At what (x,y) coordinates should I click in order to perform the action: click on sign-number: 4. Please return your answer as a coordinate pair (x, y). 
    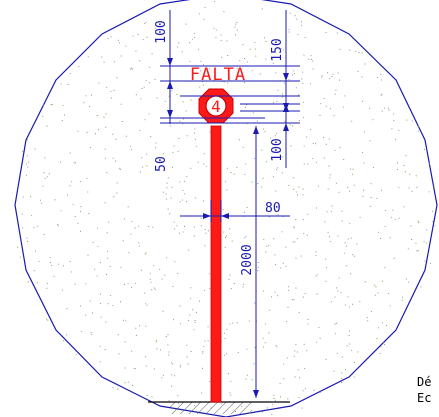
    Looking at the image, I should click on (216, 106).